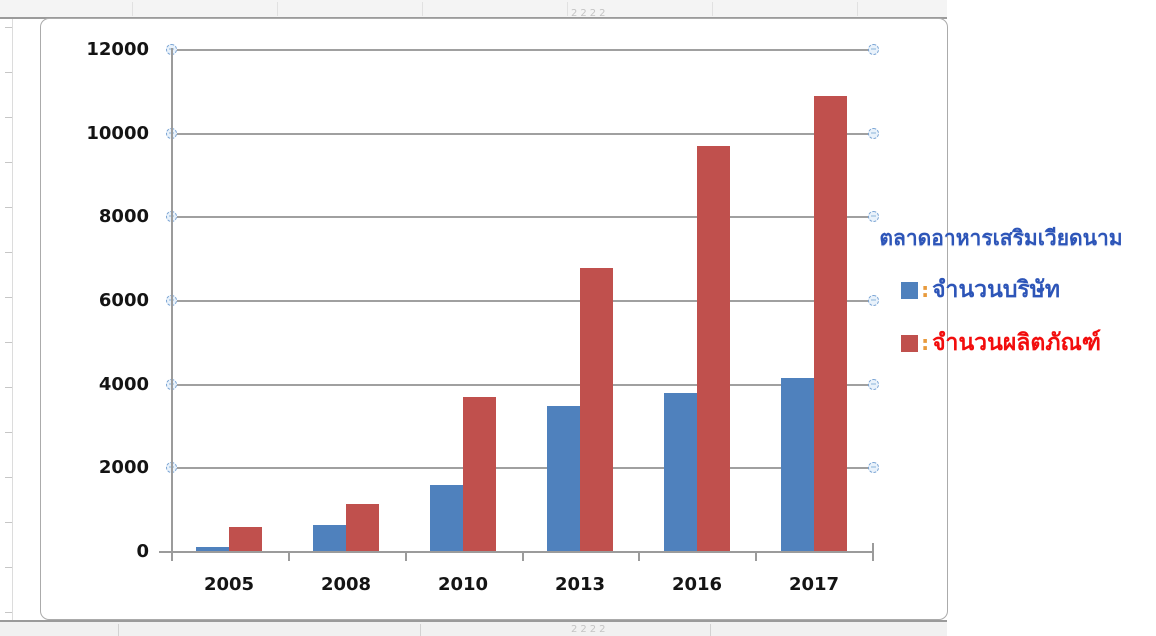 The height and width of the screenshot is (636, 1156). What do you see at coordinates (563, 479) in the screenshot?
I see `bar-จำนวนบริษัท-2013` at bounding box center [563, 479].